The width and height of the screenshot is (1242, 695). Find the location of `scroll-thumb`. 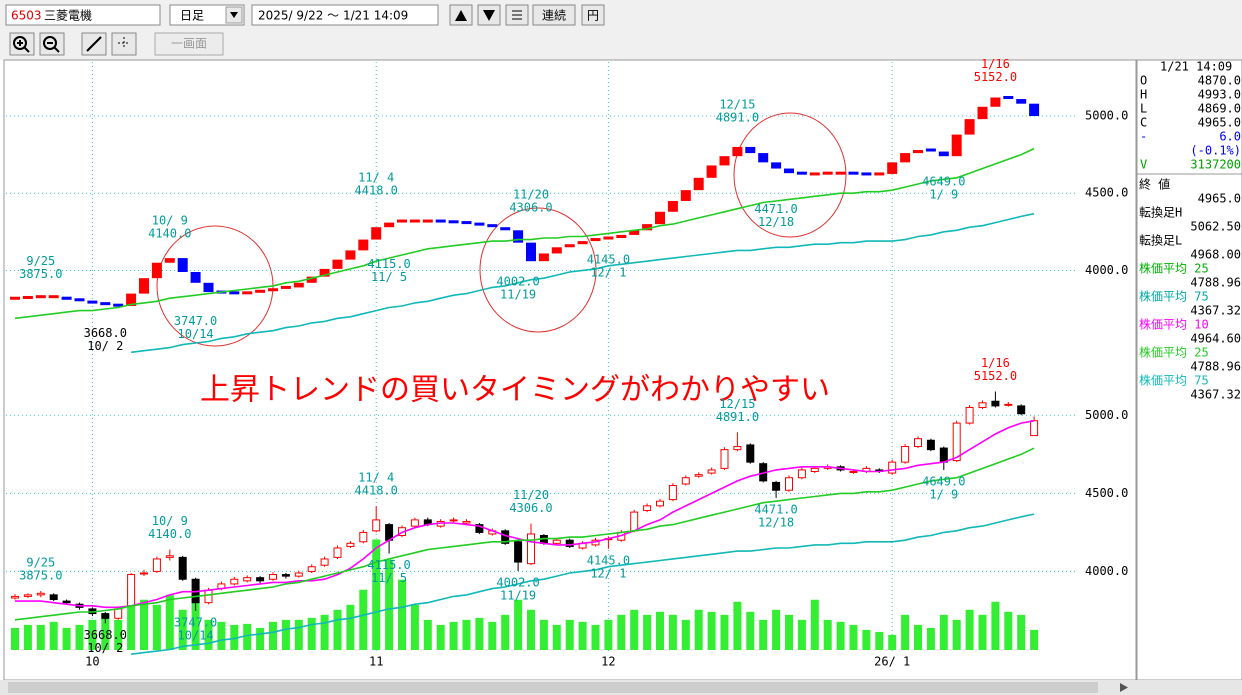

scroll-thumb is located at coordinates (553, 687).